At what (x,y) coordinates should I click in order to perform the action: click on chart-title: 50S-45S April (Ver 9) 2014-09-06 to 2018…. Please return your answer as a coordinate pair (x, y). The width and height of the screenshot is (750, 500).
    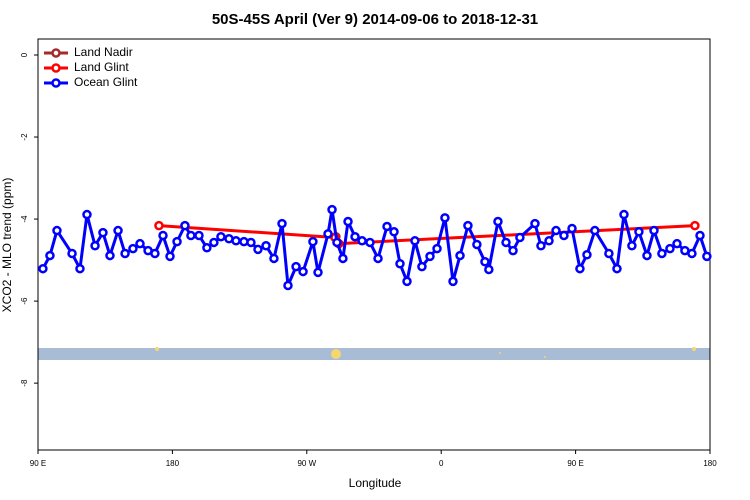
    Looking at the image, I should click on (375, 19).